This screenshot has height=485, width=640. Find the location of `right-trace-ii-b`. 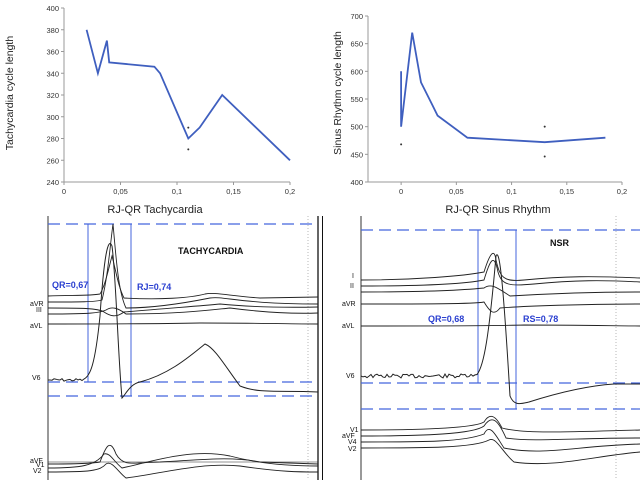

right-trace-ii-b is located at coordinates (500, 291).